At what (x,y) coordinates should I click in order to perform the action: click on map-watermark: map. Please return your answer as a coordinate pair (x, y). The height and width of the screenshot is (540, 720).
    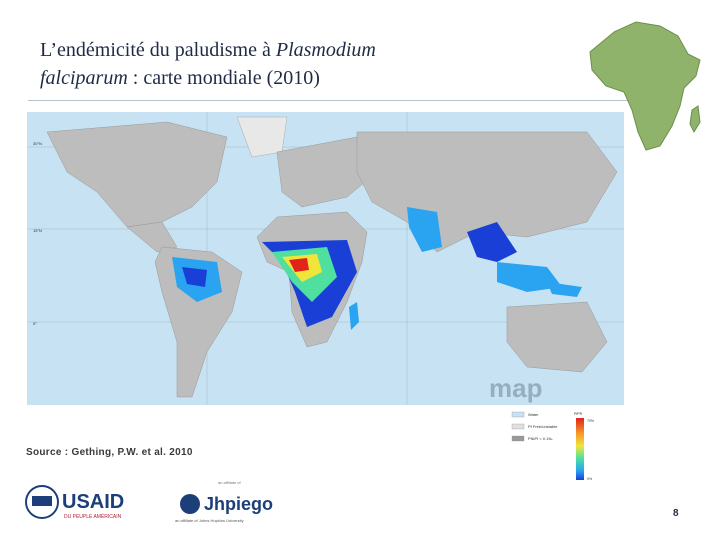
    Looking at the image, I should click on (515, 388).